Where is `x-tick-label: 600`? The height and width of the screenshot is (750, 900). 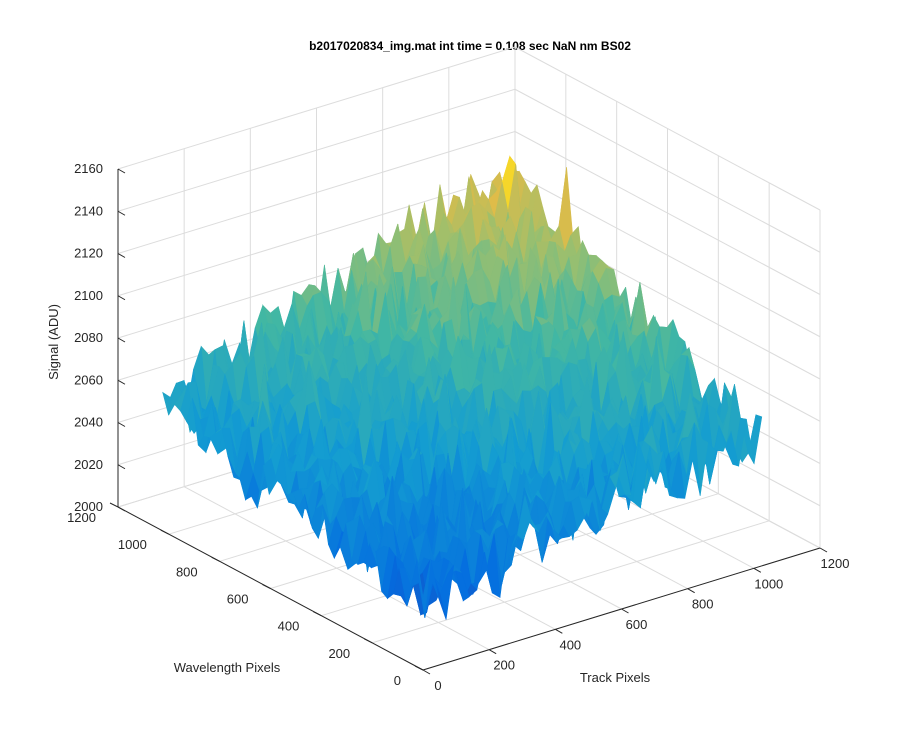 x-tick-label: 600 is located at coordinates (637, 624).